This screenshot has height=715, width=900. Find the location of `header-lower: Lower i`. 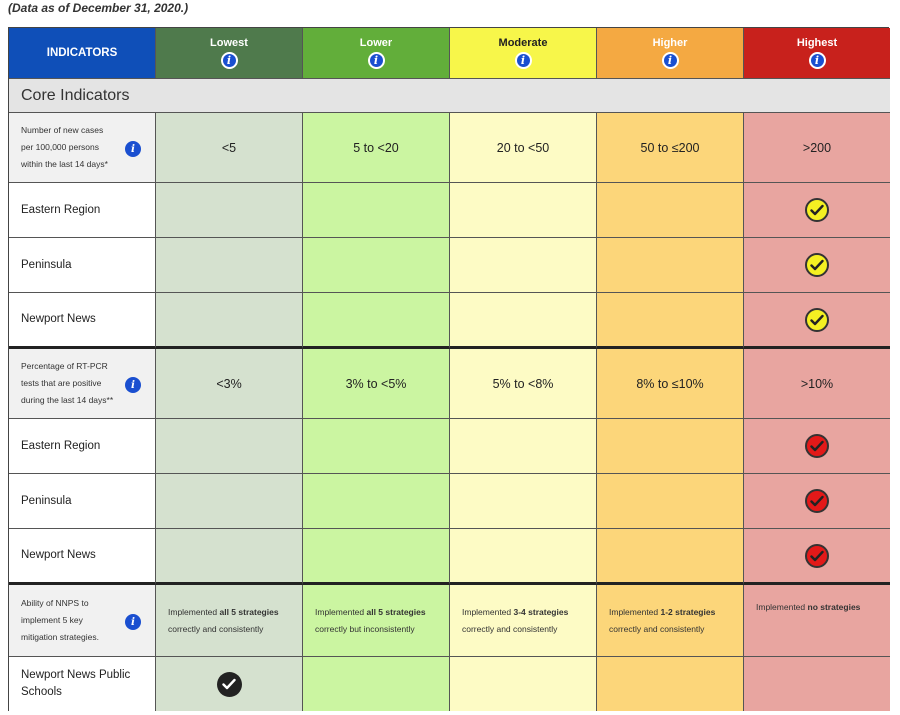

header-lower: Lower i is located at coordinates (376, 53).